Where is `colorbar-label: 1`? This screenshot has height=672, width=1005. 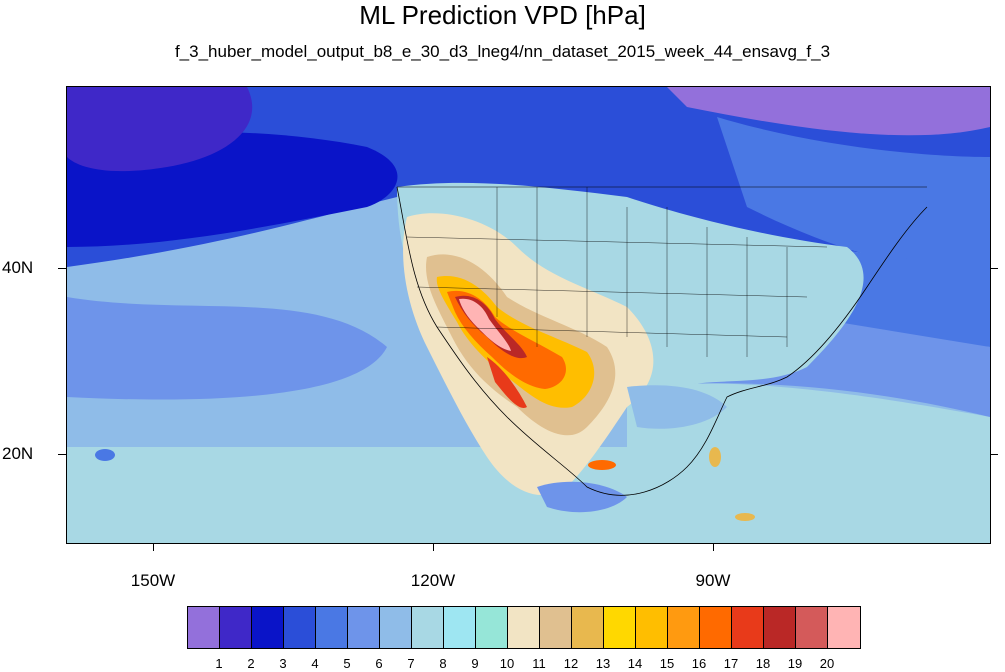
colorbar-label: 1 is located at coordinates (219, 663).